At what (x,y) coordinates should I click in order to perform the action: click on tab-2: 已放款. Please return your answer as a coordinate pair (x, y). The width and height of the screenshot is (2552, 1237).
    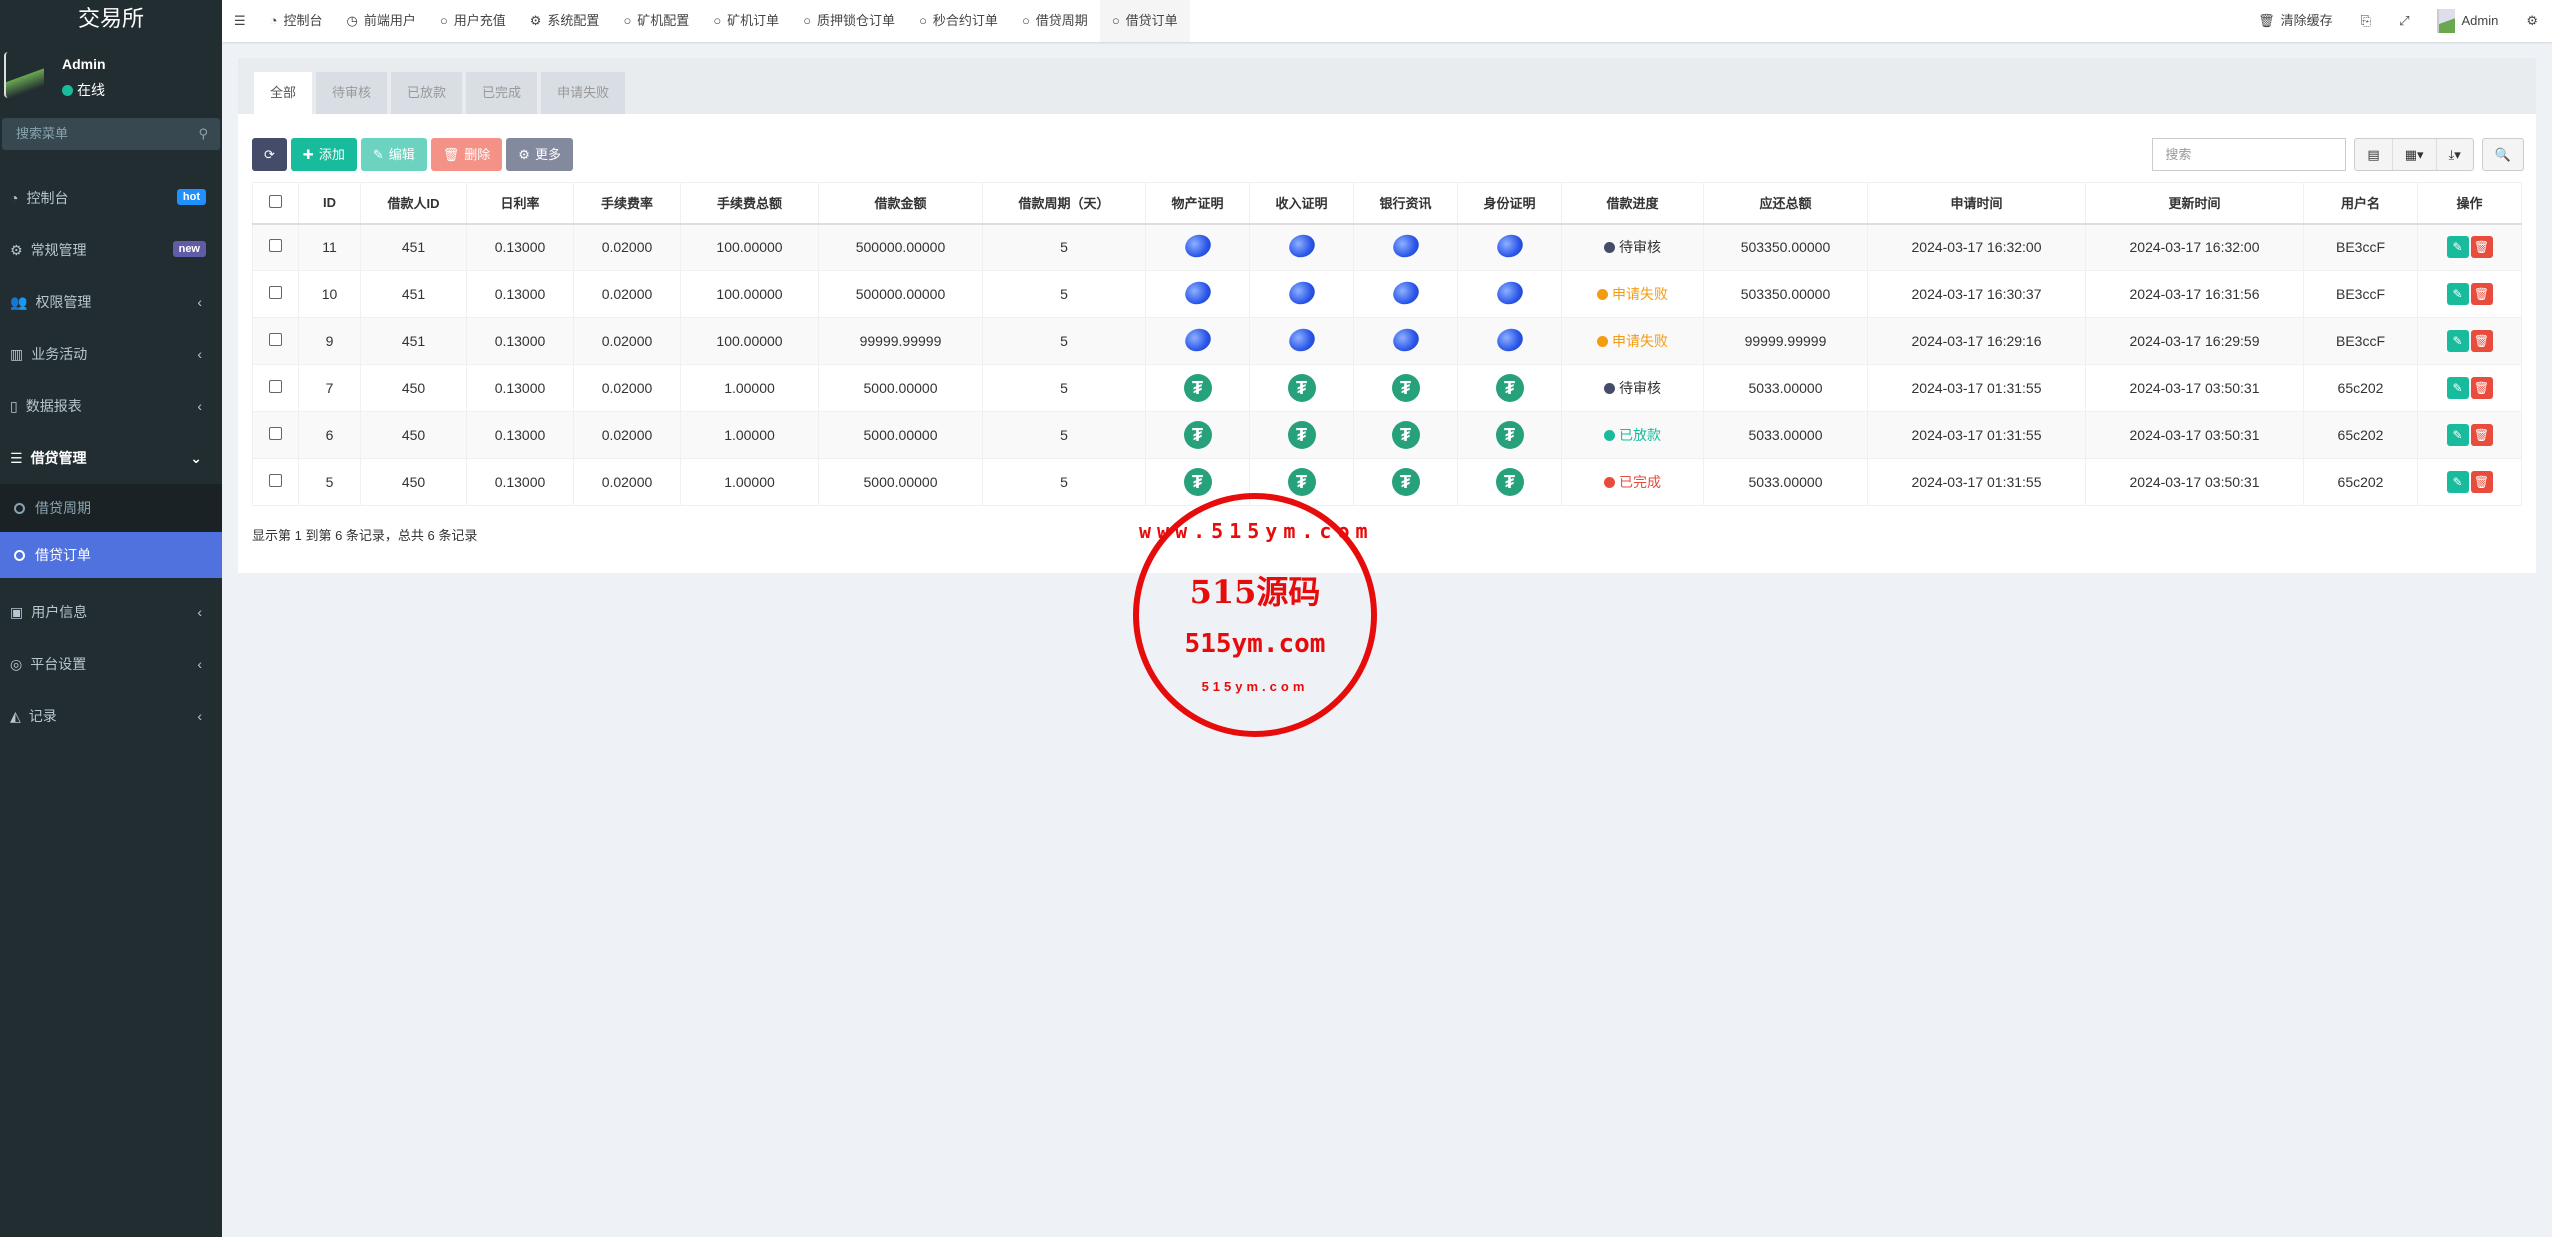
    Looking at the image, I should click on (427, 93).